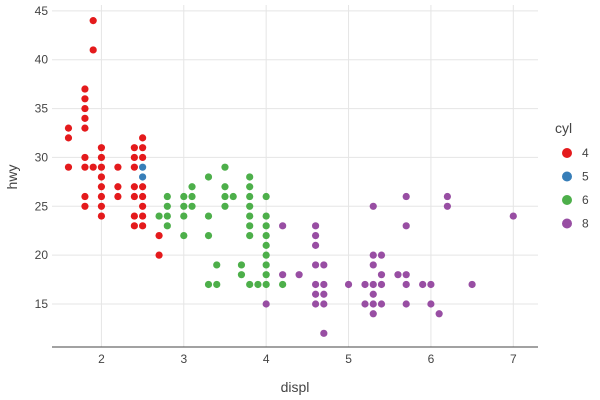 Image resolution: width=600 pixels, height=400 pixels. I want to click on y-tick-label: 25, so click(42, 206).